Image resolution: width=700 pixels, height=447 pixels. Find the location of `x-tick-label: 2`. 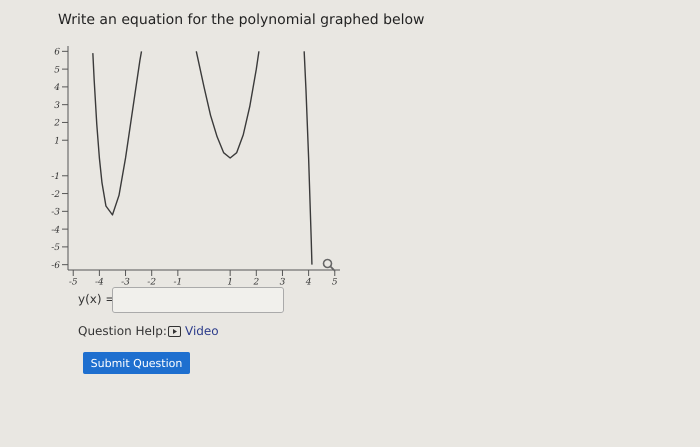

x-tick-label: 2 is located at coordinates (256, 282).